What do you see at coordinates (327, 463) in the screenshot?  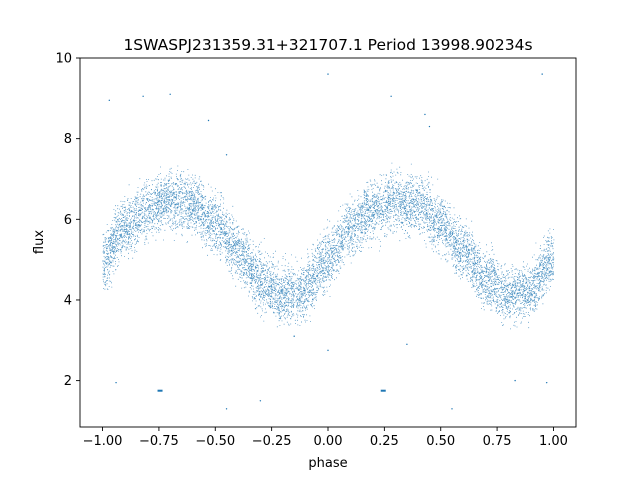 I see `x-axis-label: phase` at bounding box center [327, 463].